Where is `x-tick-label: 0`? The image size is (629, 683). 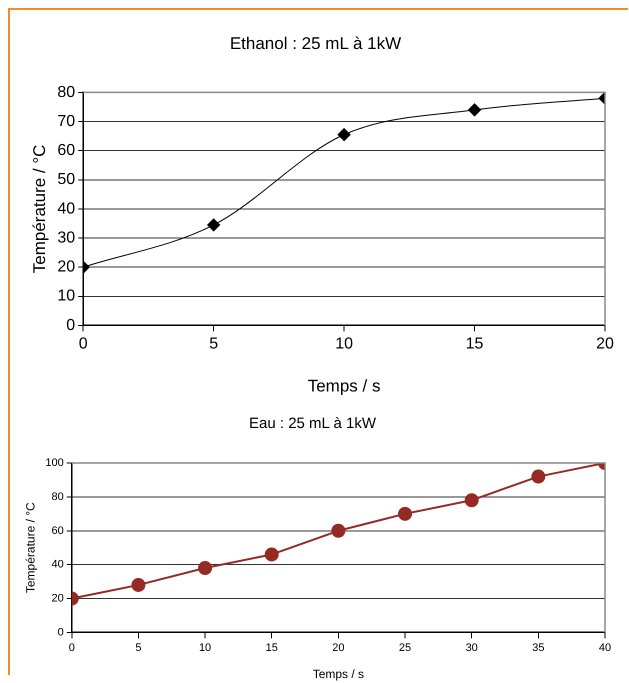 x-tick-label: 0 is located at coordinates (83, 343).